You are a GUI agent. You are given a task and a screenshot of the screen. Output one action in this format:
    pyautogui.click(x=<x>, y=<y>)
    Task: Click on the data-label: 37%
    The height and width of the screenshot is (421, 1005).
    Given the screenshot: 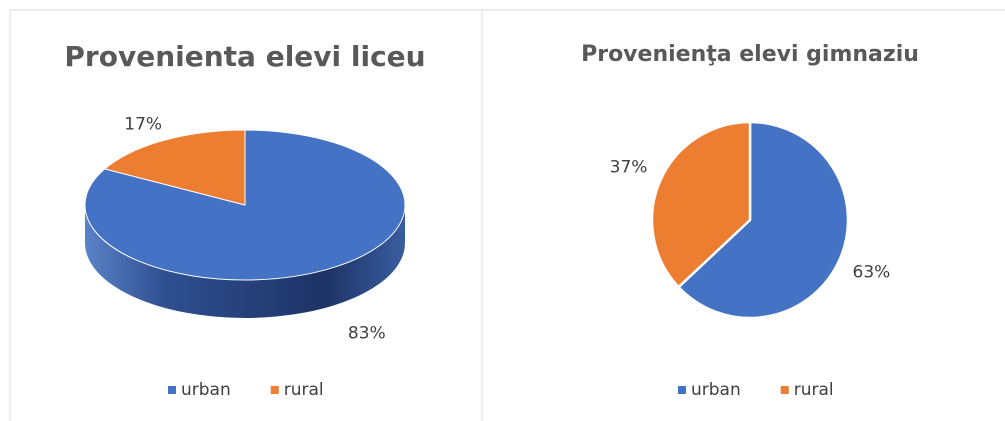 What is the action you would take?
    pyautogui.click(x=629, y=167)
    